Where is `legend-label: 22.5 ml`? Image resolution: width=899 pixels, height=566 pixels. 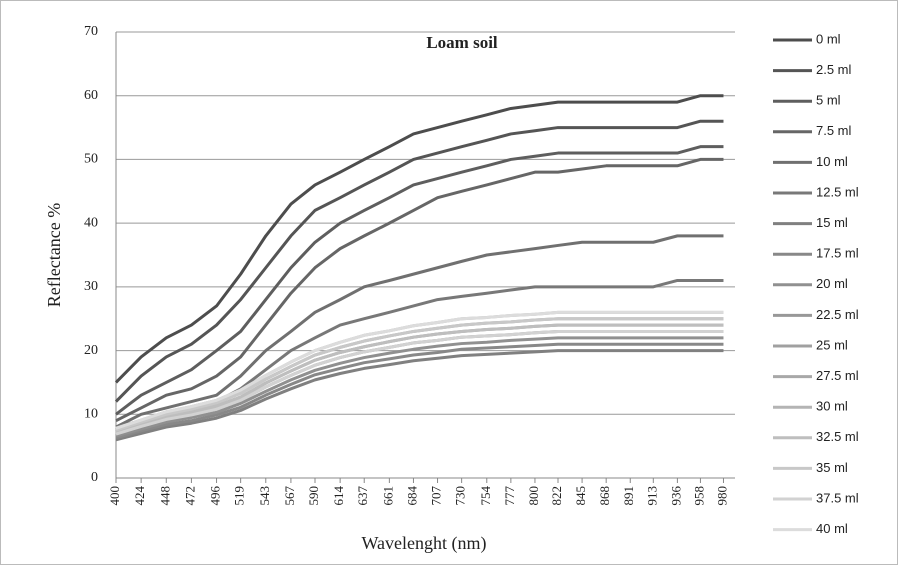 legend-label: 22.5 ml is located at coordinates (837, 314).